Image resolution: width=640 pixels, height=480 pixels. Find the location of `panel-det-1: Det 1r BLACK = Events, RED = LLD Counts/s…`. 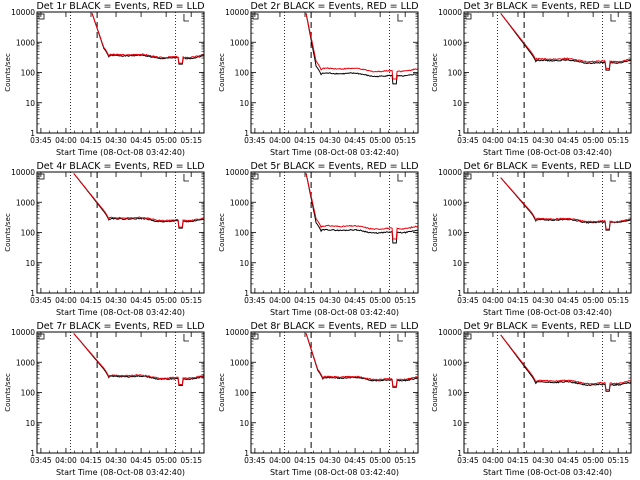

panel-det-1: Det 1r BLACK = Events, RED = LLD Counts/s… is located at coordinates (104, 79).